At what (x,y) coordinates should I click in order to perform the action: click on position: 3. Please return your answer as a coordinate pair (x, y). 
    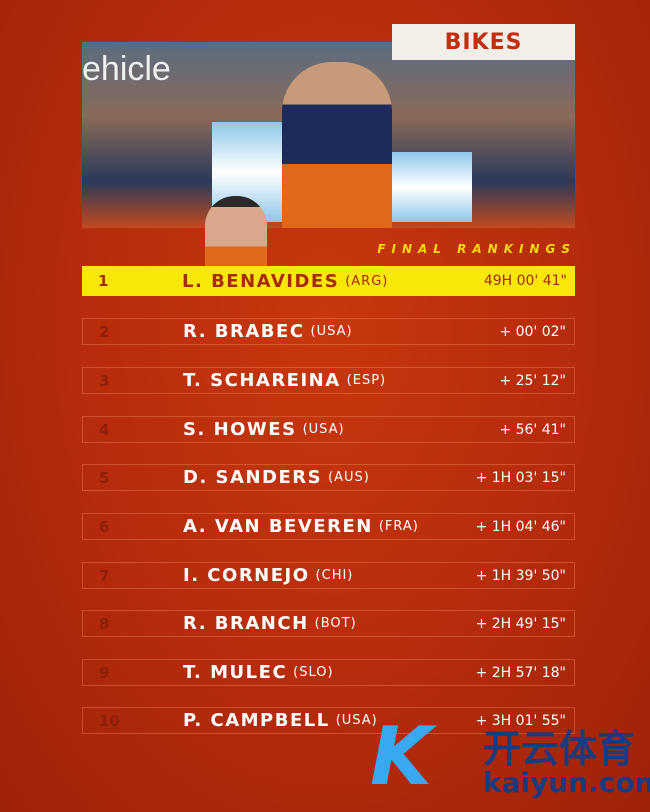
    Looking at the image, I should click on (104, 380).